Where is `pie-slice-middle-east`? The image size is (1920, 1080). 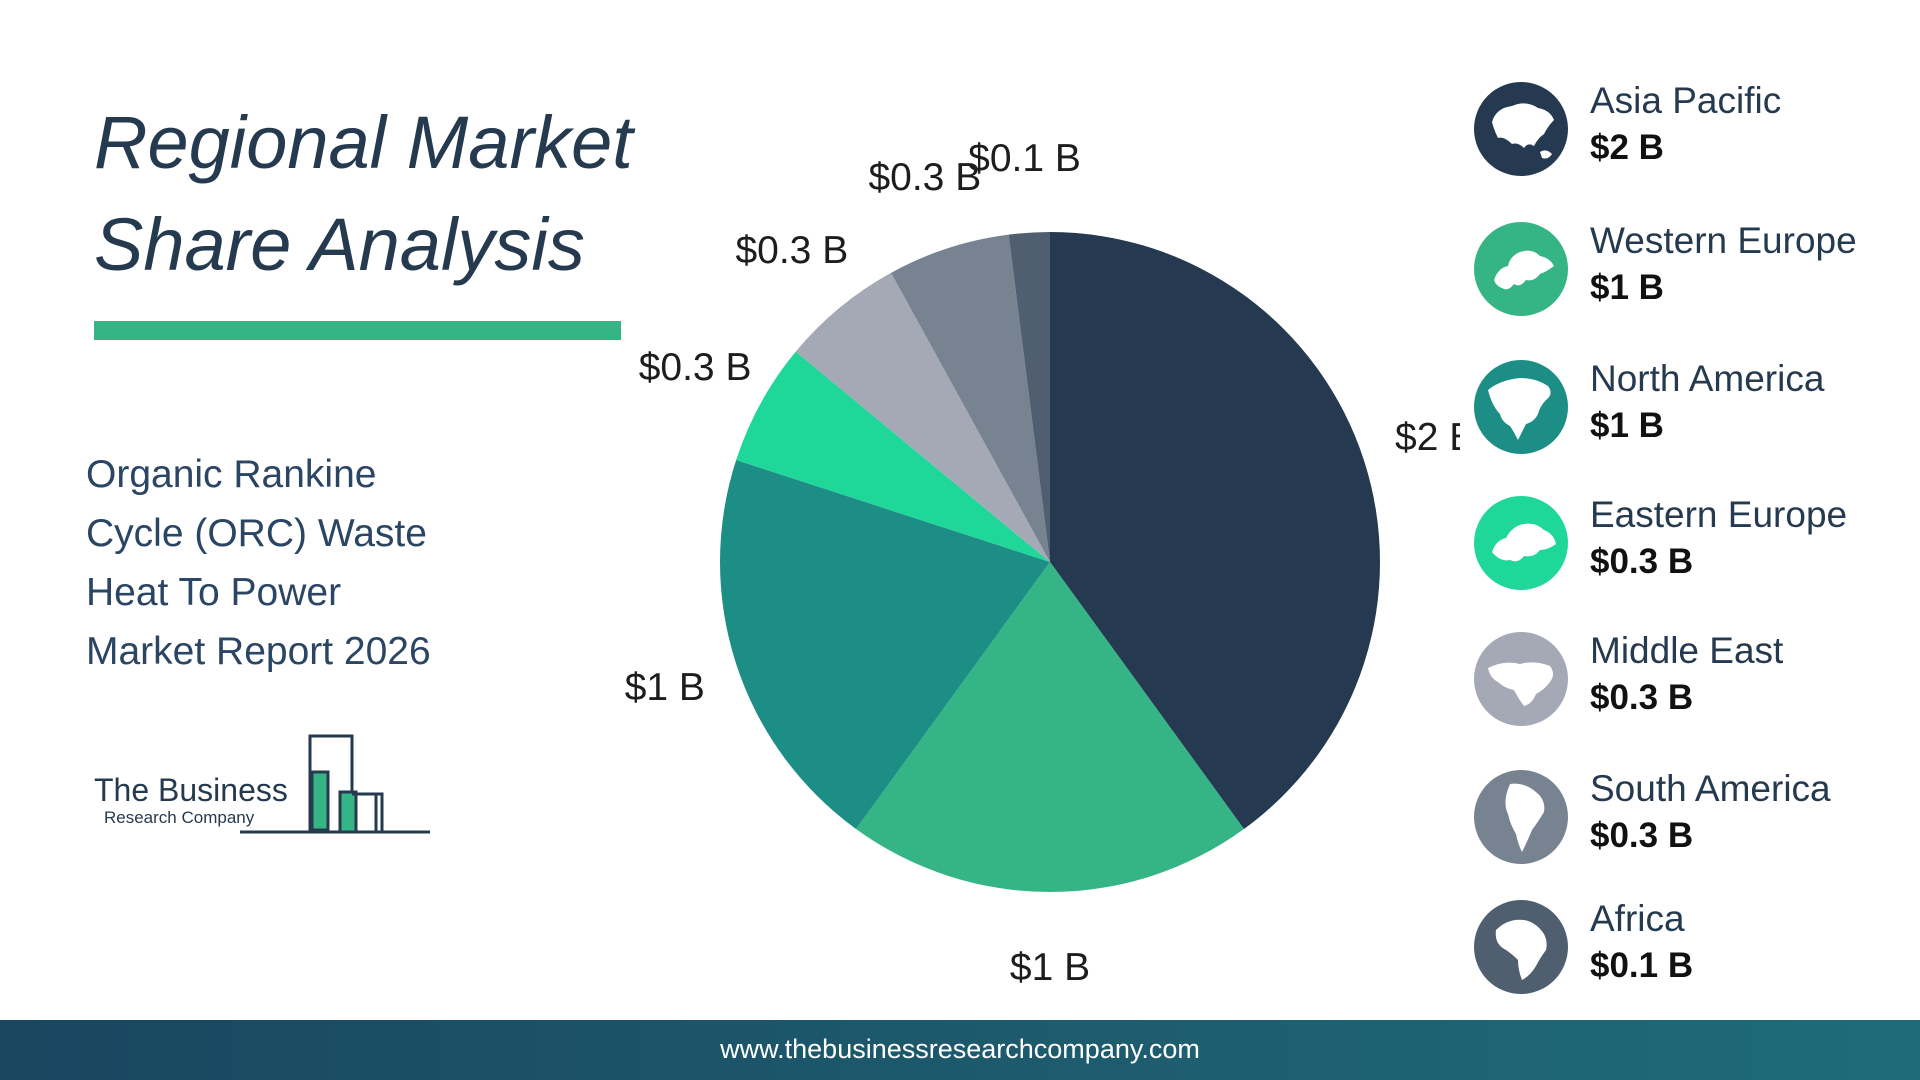 pie-slice-middle-east is located at coordinates (922, 417).